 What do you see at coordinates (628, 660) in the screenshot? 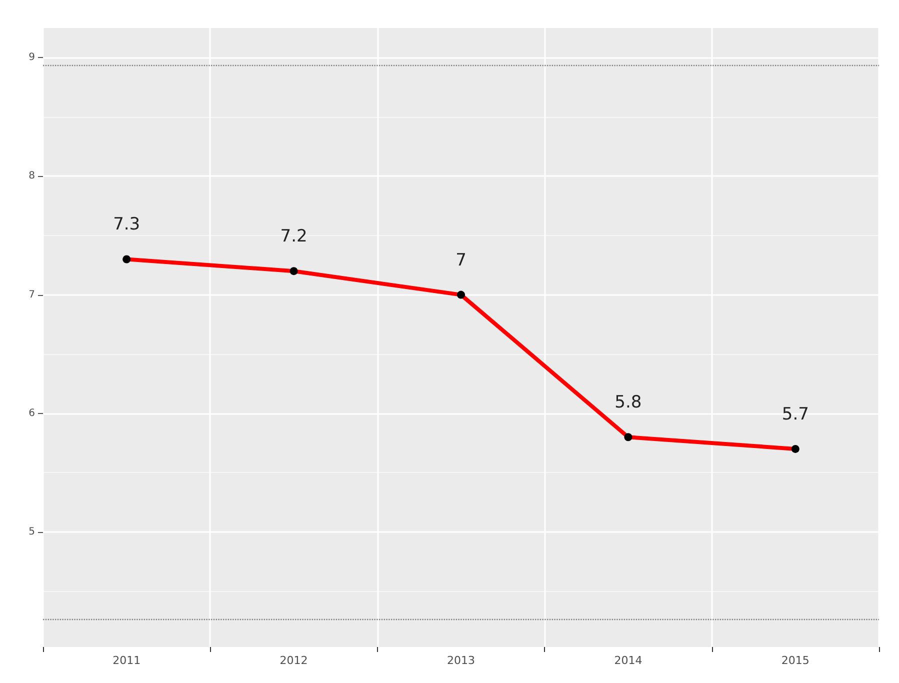
I see `x-tick-label: 2014` at bounding box center [628, 660].